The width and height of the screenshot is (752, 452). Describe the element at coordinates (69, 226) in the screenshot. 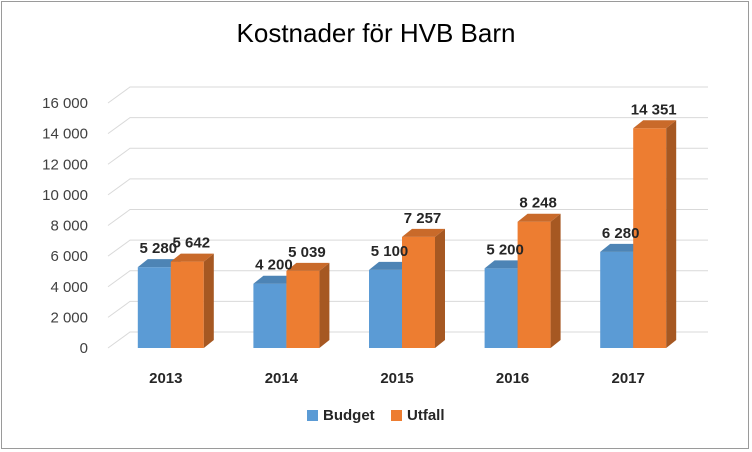

I see `y-tick-label: 8 000` at that location.